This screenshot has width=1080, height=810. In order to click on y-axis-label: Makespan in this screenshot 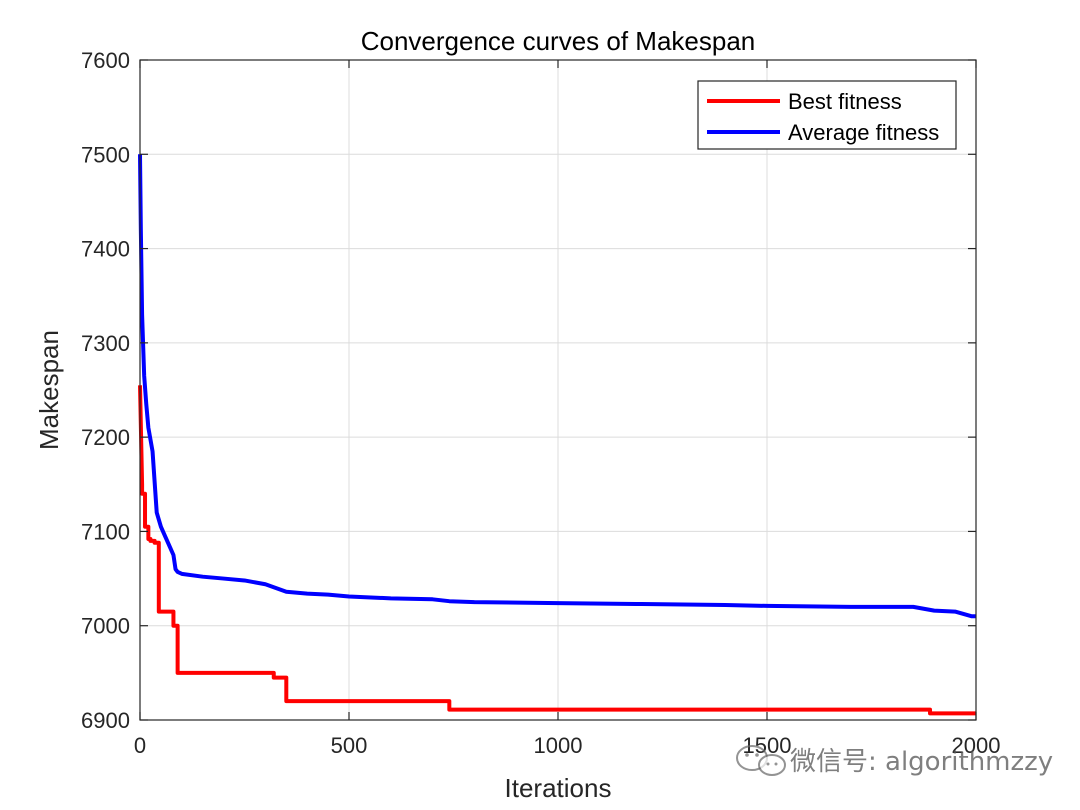, I will do `click(49, 390)`.